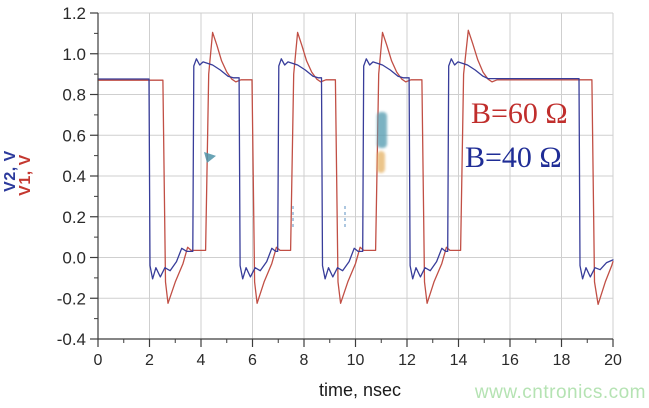  Describe the element at coordinates (562, 360) in the screenshot. I see `x-tick-label: 18` at that location.